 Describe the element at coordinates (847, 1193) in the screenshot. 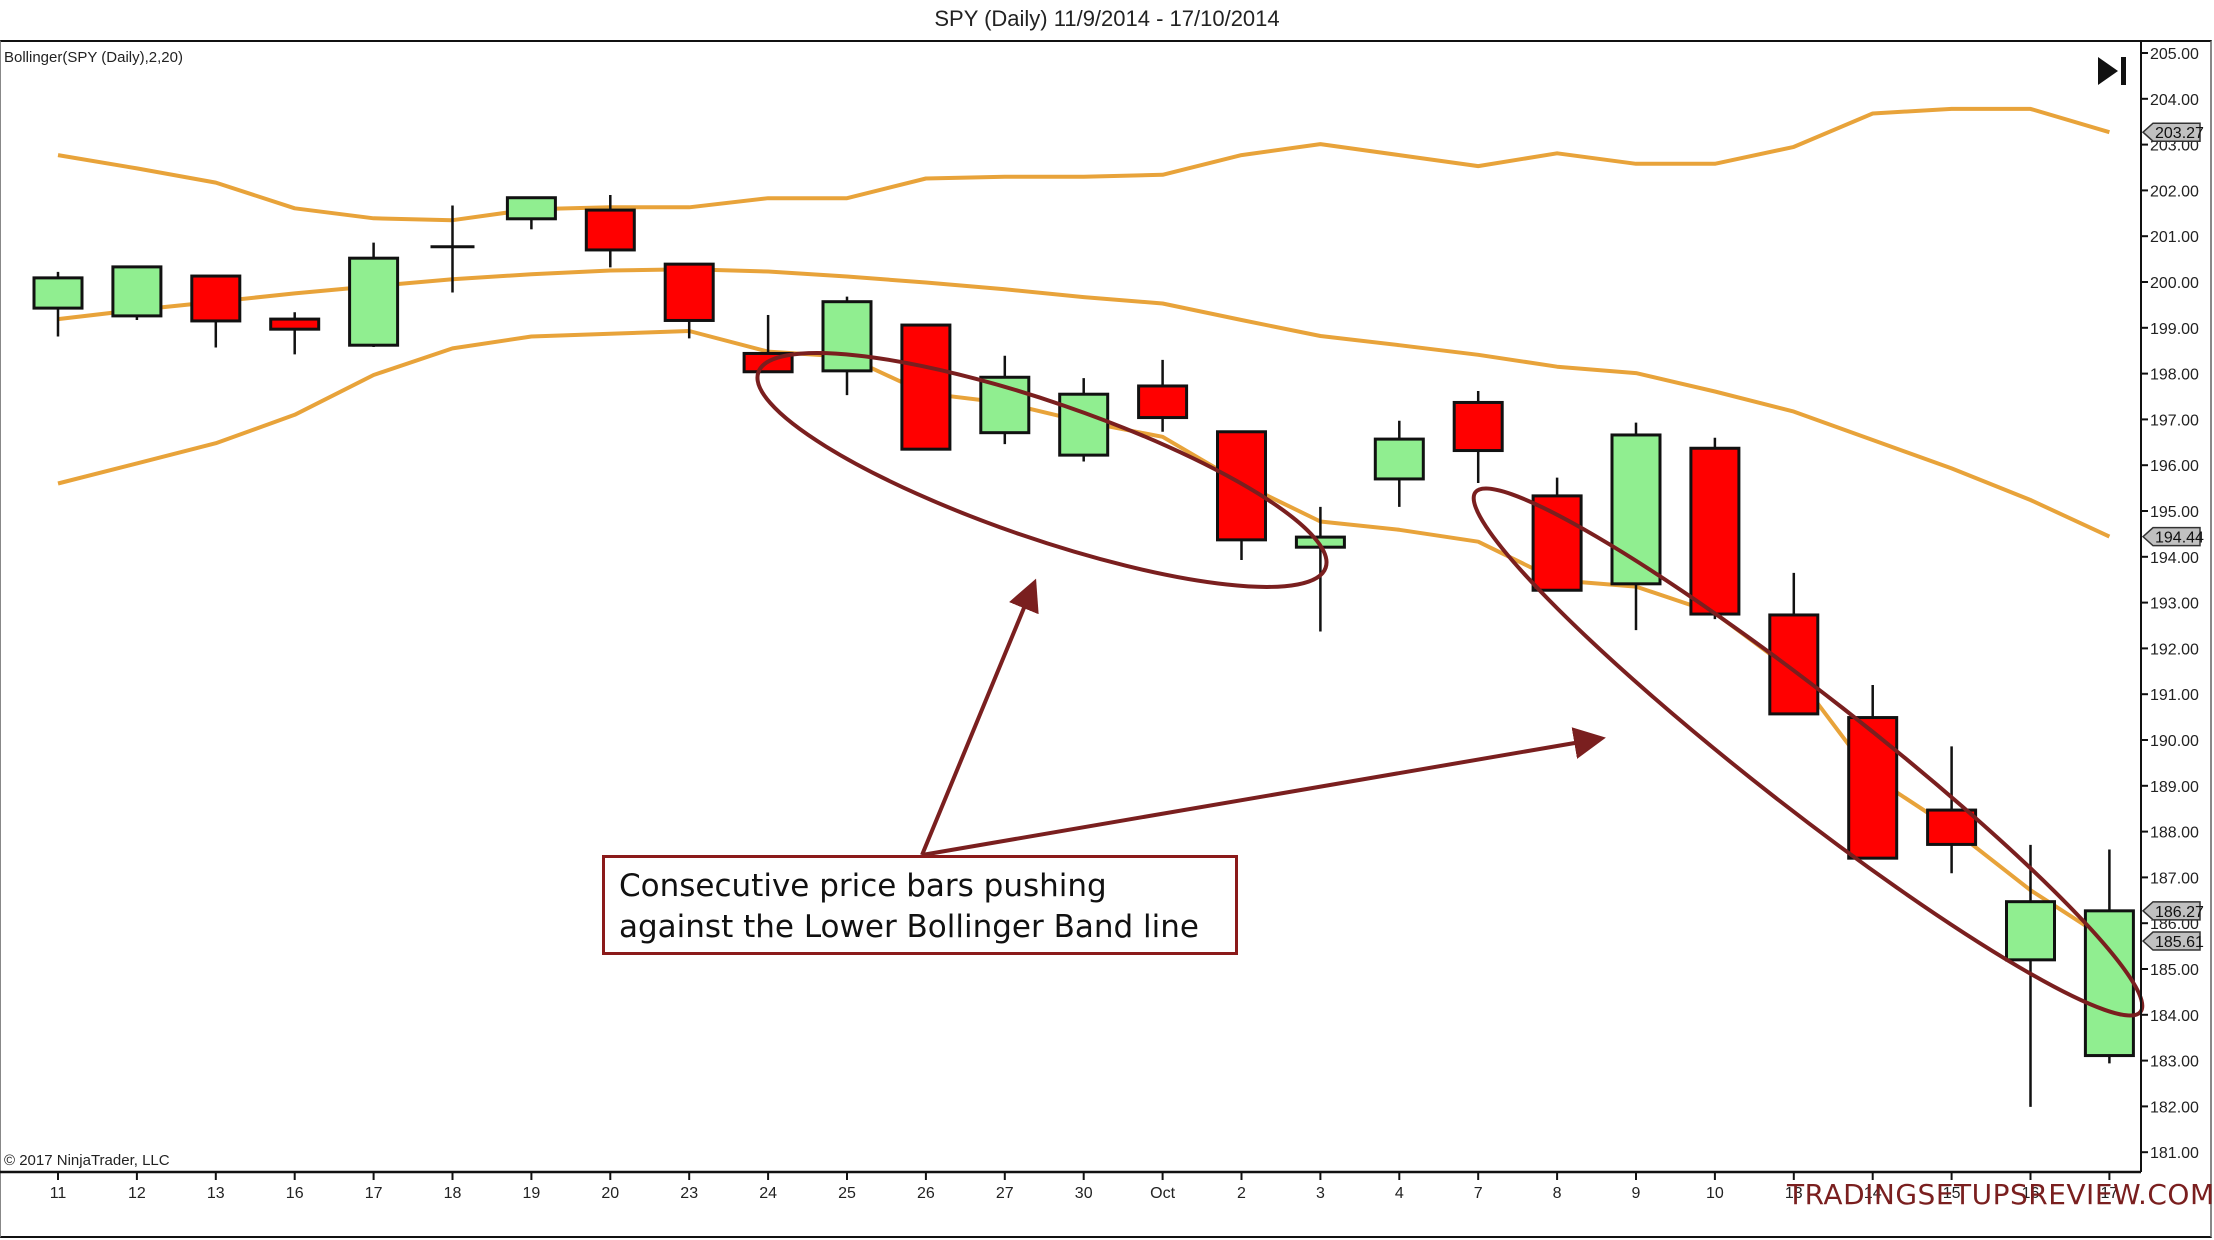

I see `date-tick-label: 25` at that location.